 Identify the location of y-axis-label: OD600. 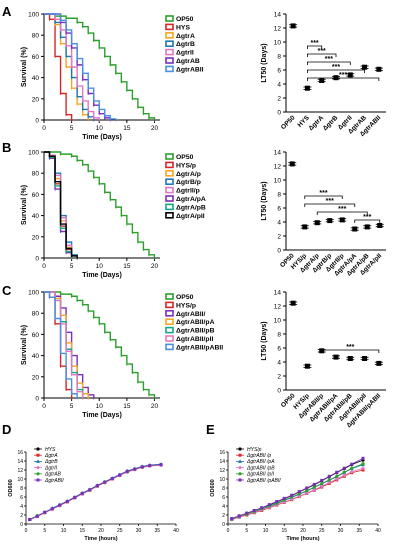
(11, 487).